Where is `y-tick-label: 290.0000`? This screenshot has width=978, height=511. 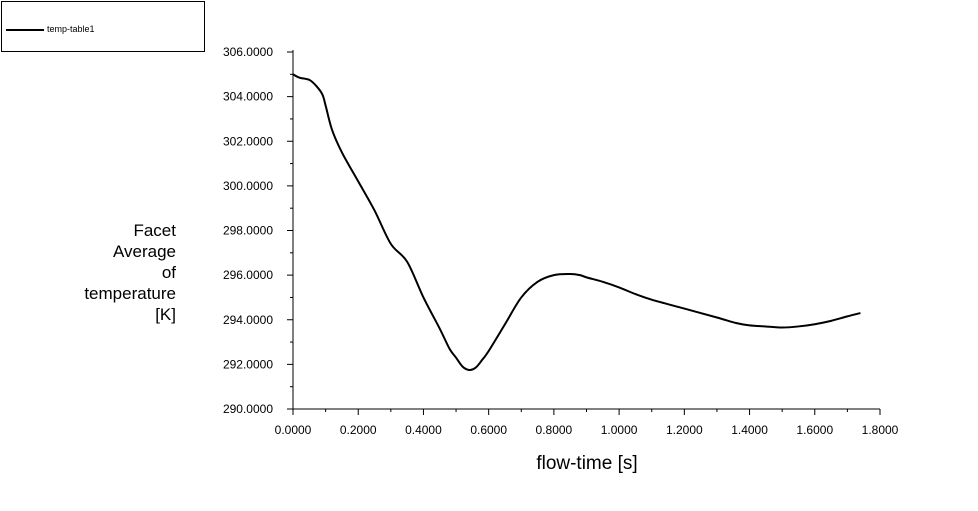
y-tick-label: 290.0000 is located at coordinates (248, 409).